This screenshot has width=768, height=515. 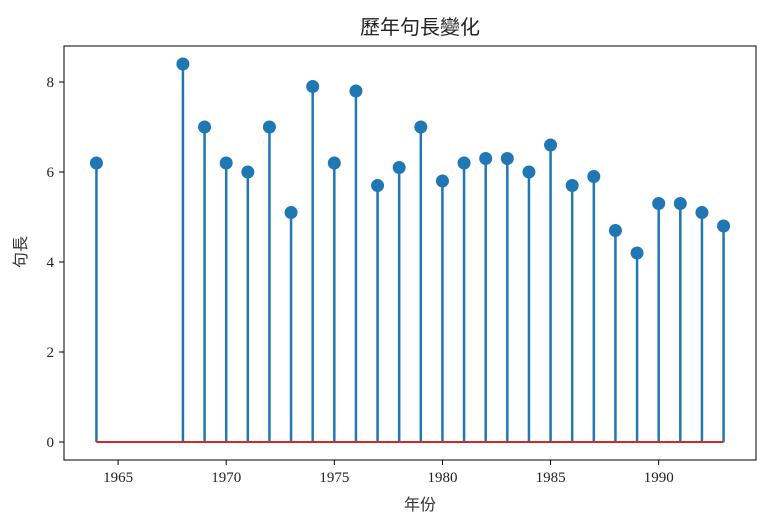 What do you see at coordinates (659, 478) in the screenshot?
I see `x-tick-label: 1990` at bounding box center [659, 478].